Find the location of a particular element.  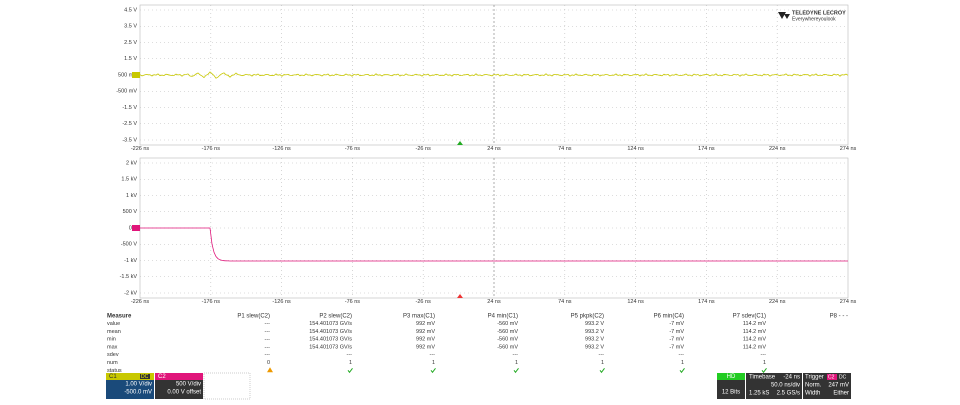

x-tick-label: -126 ns is located at coordinates (281, 302).